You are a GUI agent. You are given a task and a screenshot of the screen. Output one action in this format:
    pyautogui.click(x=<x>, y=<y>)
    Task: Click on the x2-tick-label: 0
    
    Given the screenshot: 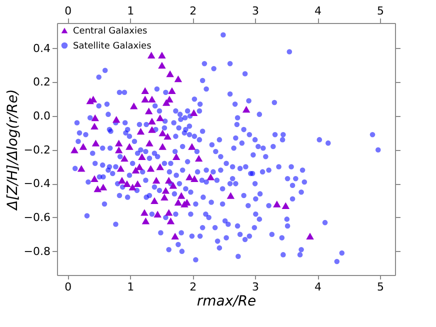 What is the action you would take?
    pyautogui.click(x=68, y=11)
    